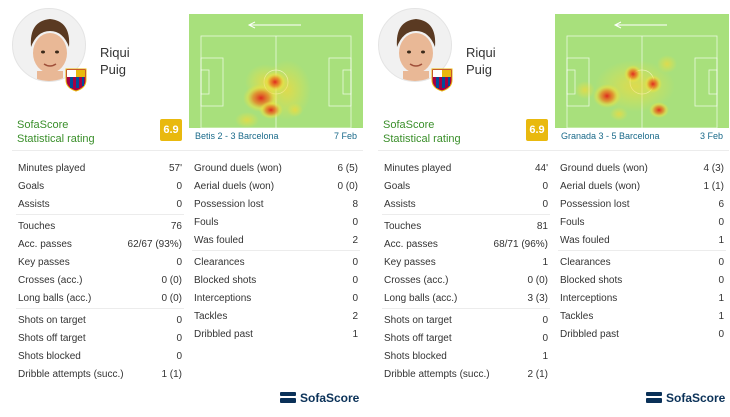 Image resolution: width=730 pixels, height=417 pixels. Describe the element at coordinates (276, 335) in the screenshot. I see `stat-row: Dribbled past 1` at that location.